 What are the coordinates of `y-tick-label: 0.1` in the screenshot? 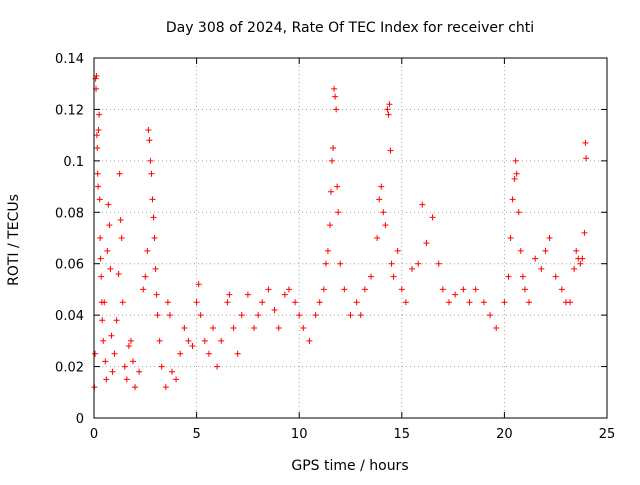 It's located at (73, 162).